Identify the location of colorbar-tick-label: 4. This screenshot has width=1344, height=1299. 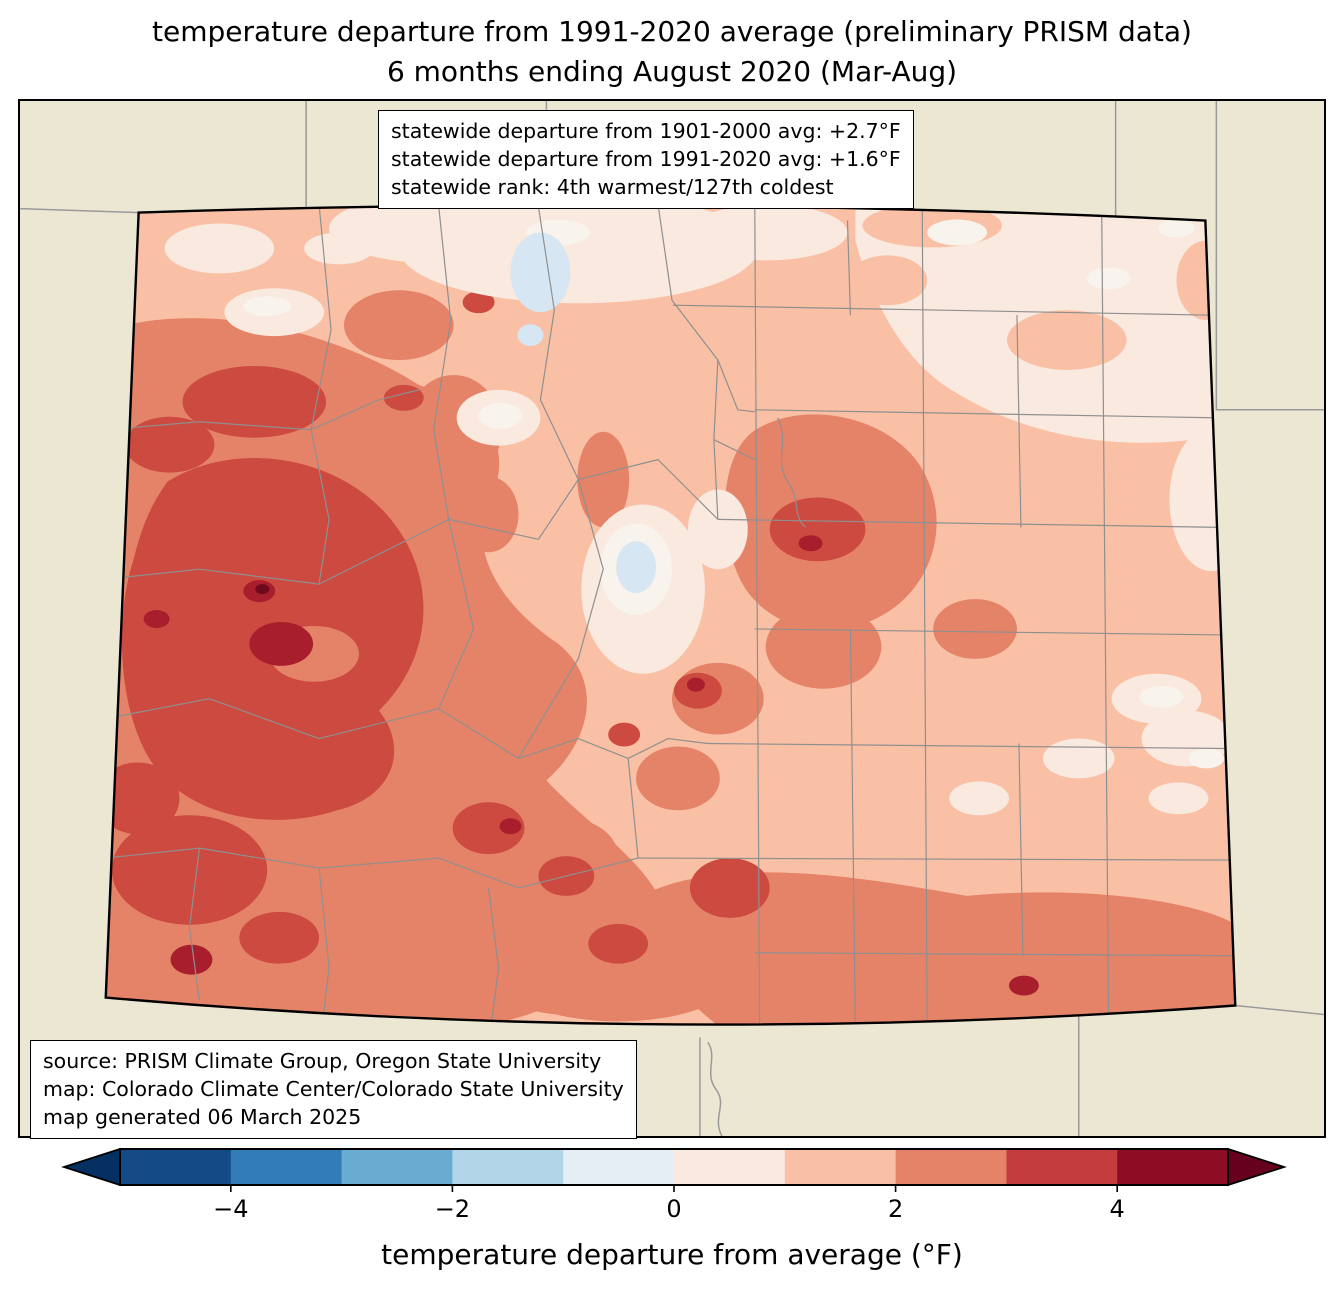
(1117, 1209).